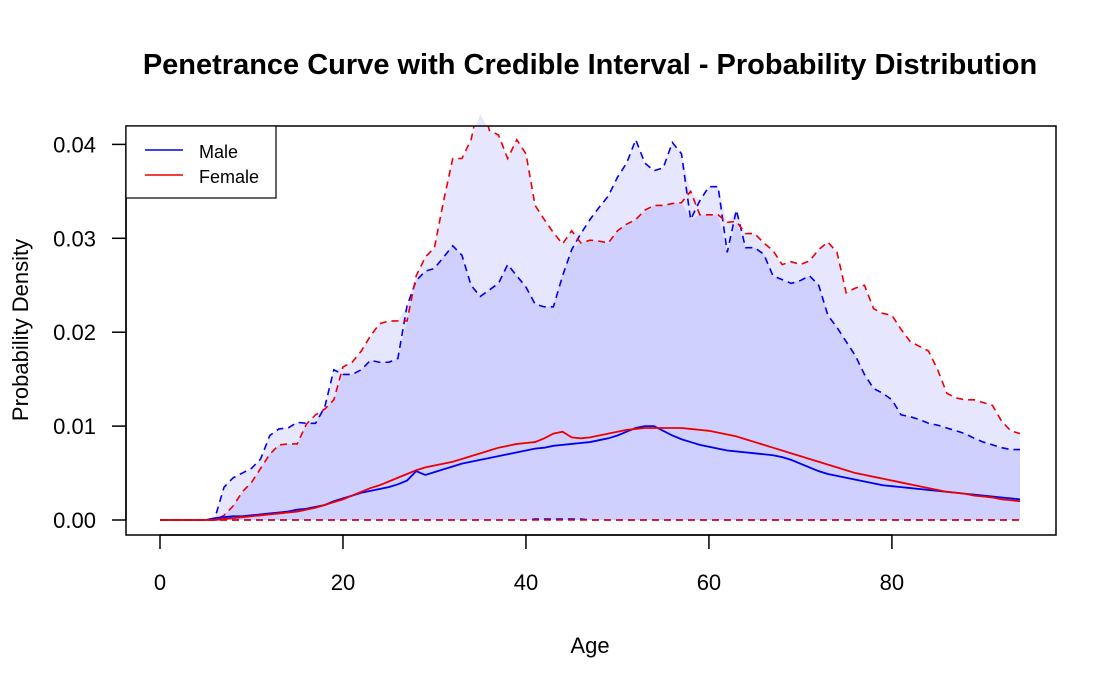  I want to click on x-tick-label: 40, so click(526, 582).